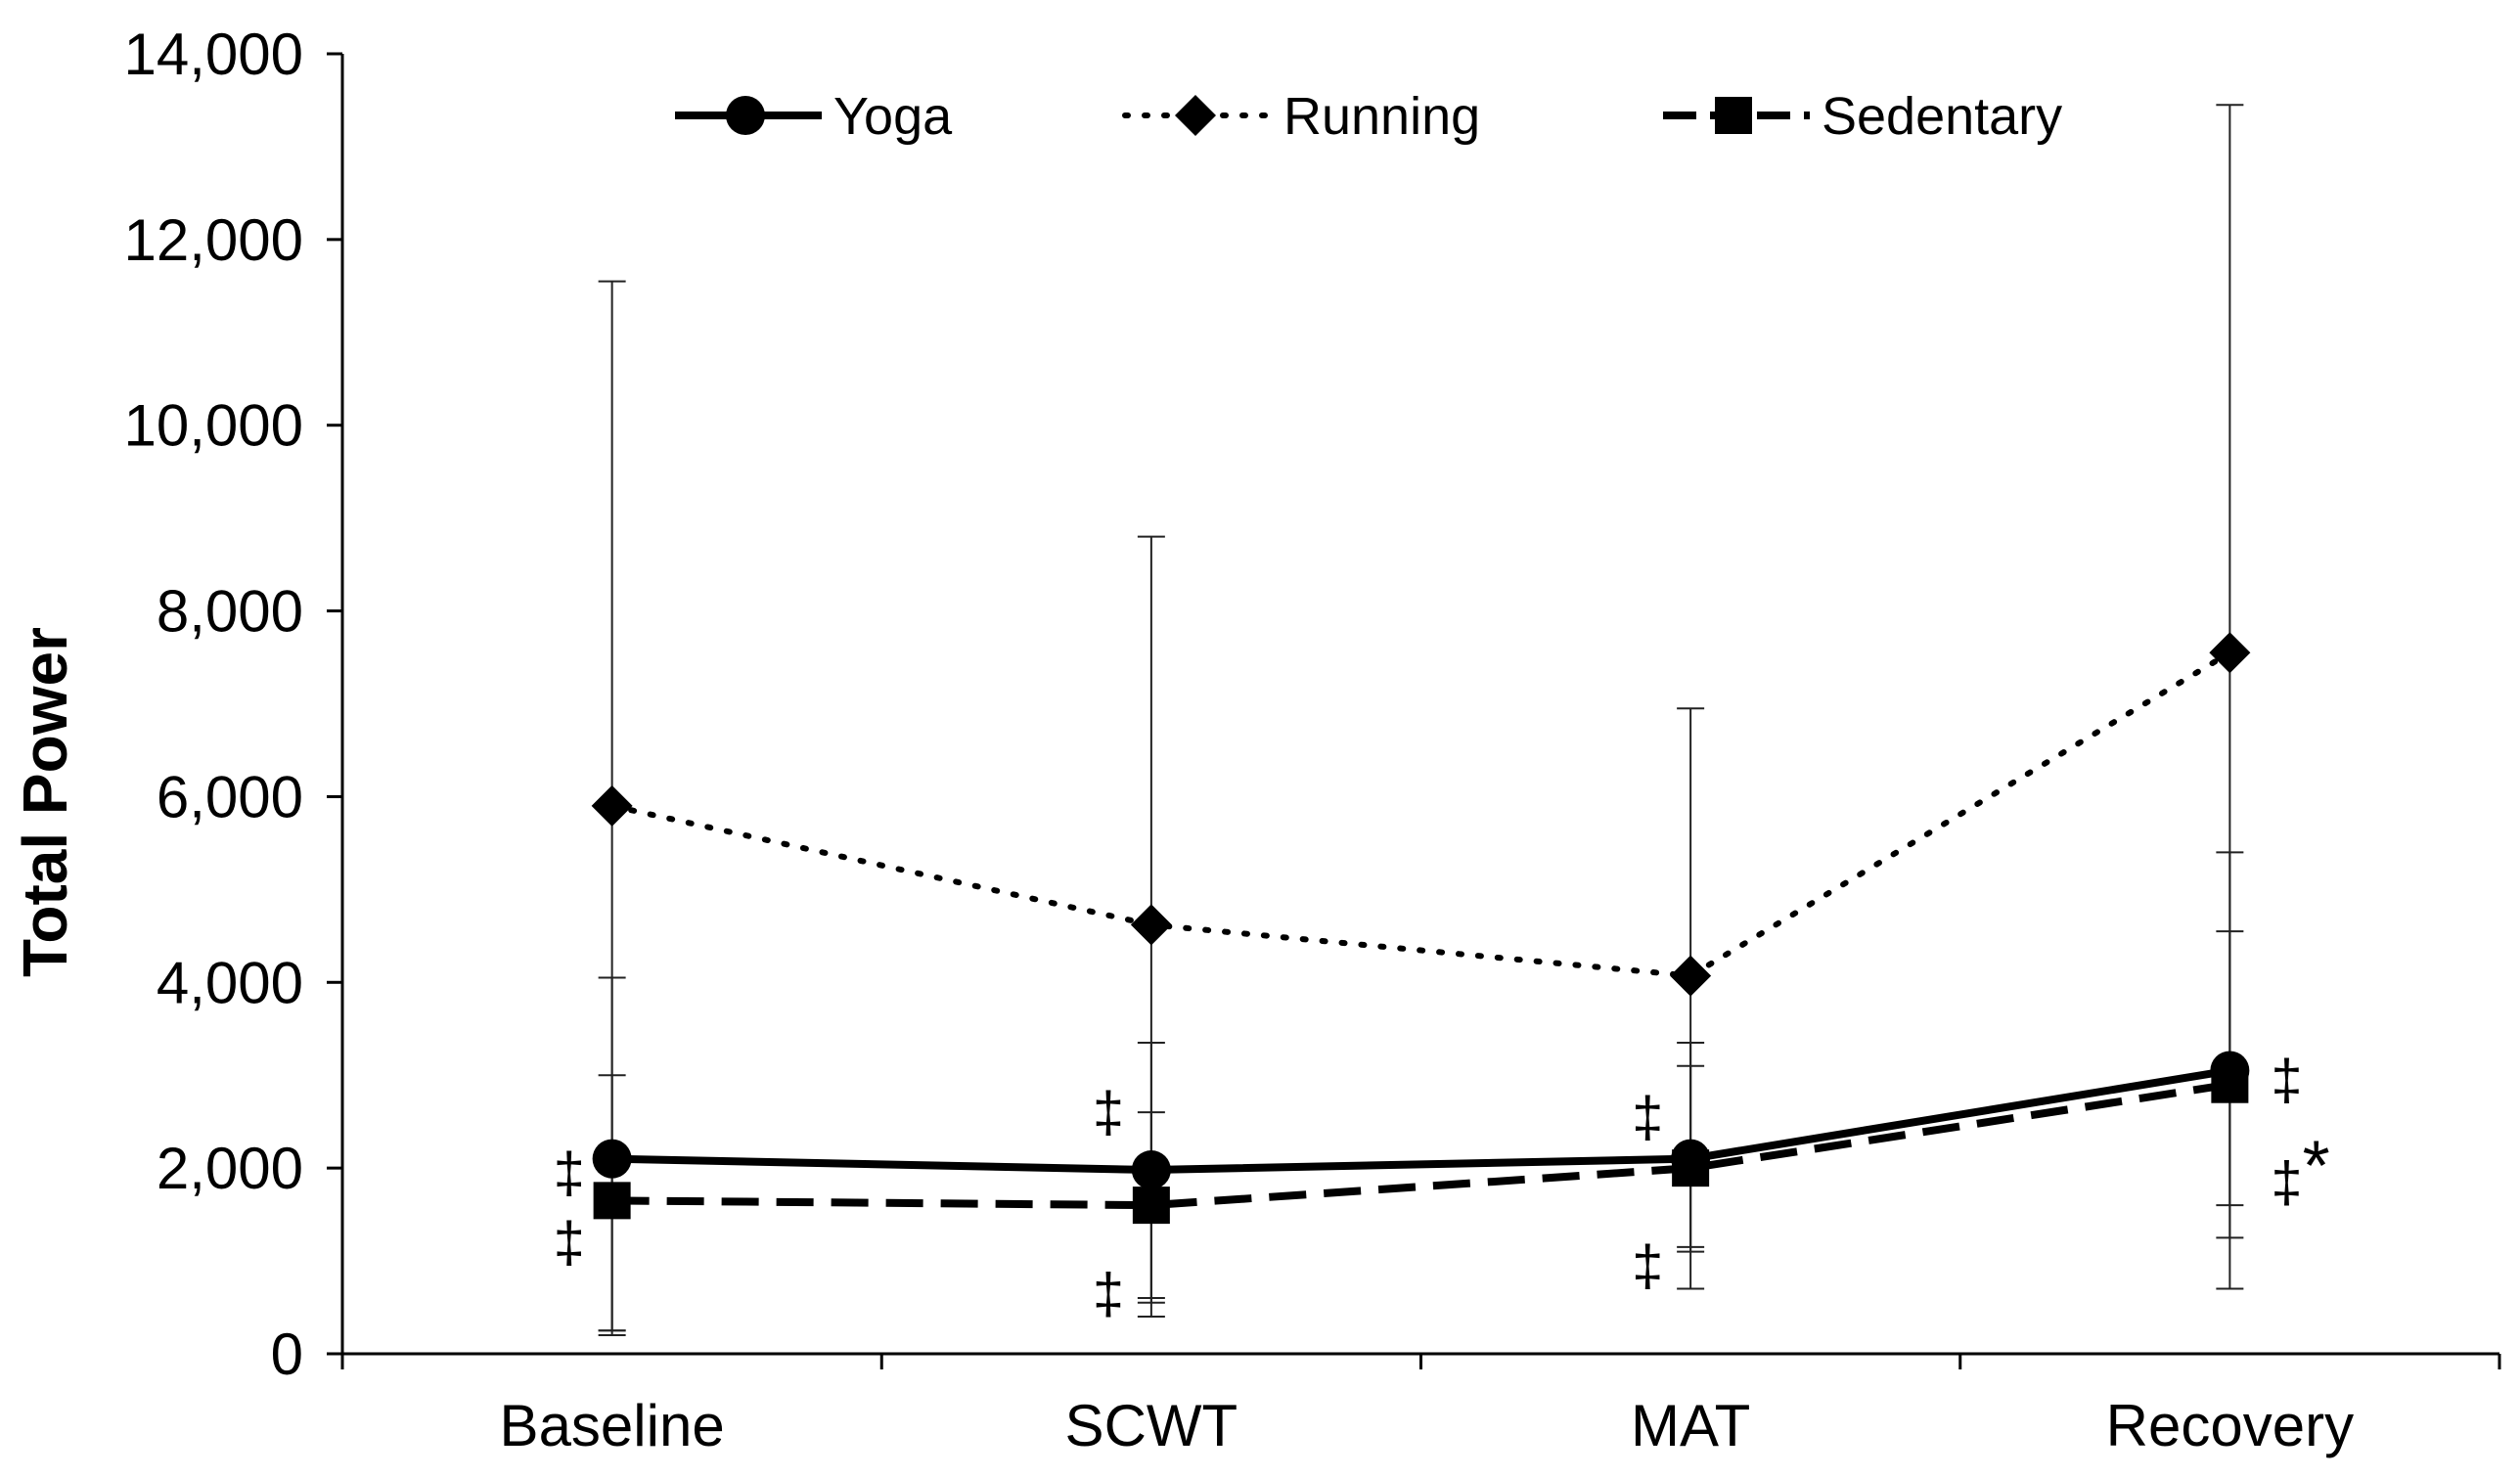  Describe the element at coordinates (745, 115) in the screenshot. I see `legend-marker-yoga` at that location.